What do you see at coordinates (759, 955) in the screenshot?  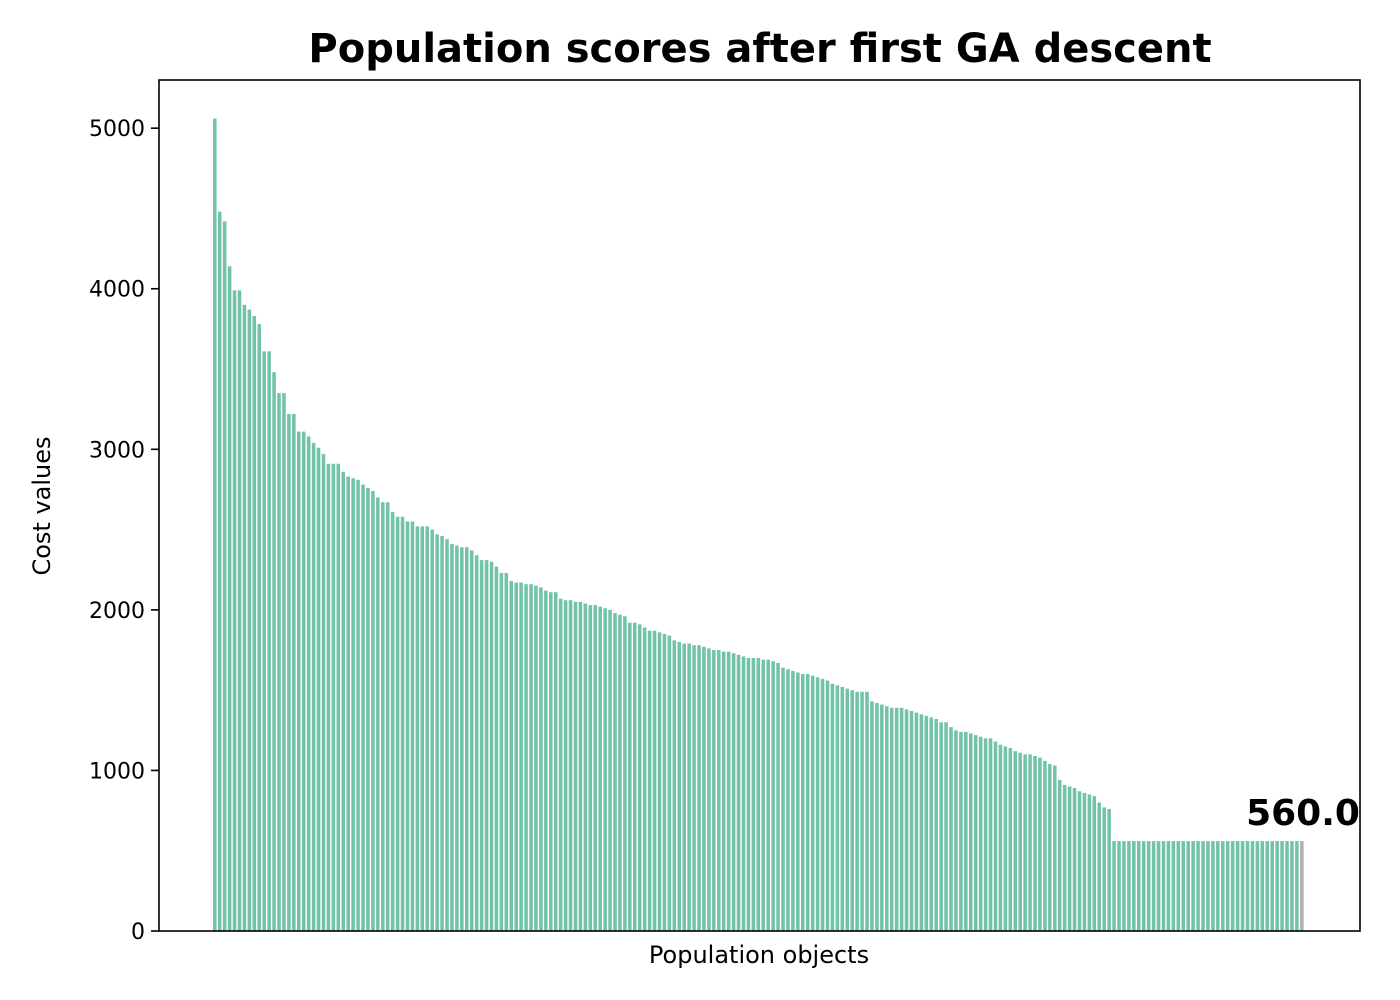 I see `x-axis-label: Population objects` at bounding box center [759, 955].